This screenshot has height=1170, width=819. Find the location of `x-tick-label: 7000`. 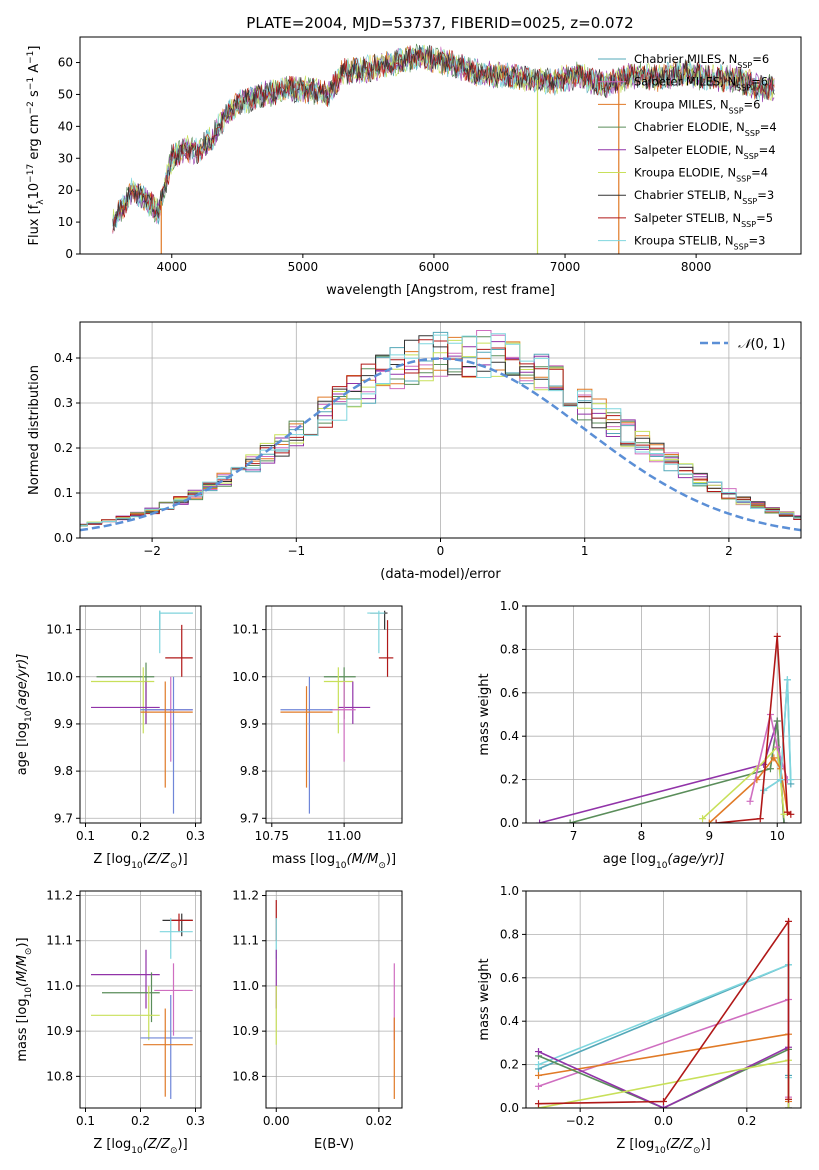

x-tick-label: 7000 is located at coordinates (565, 267).